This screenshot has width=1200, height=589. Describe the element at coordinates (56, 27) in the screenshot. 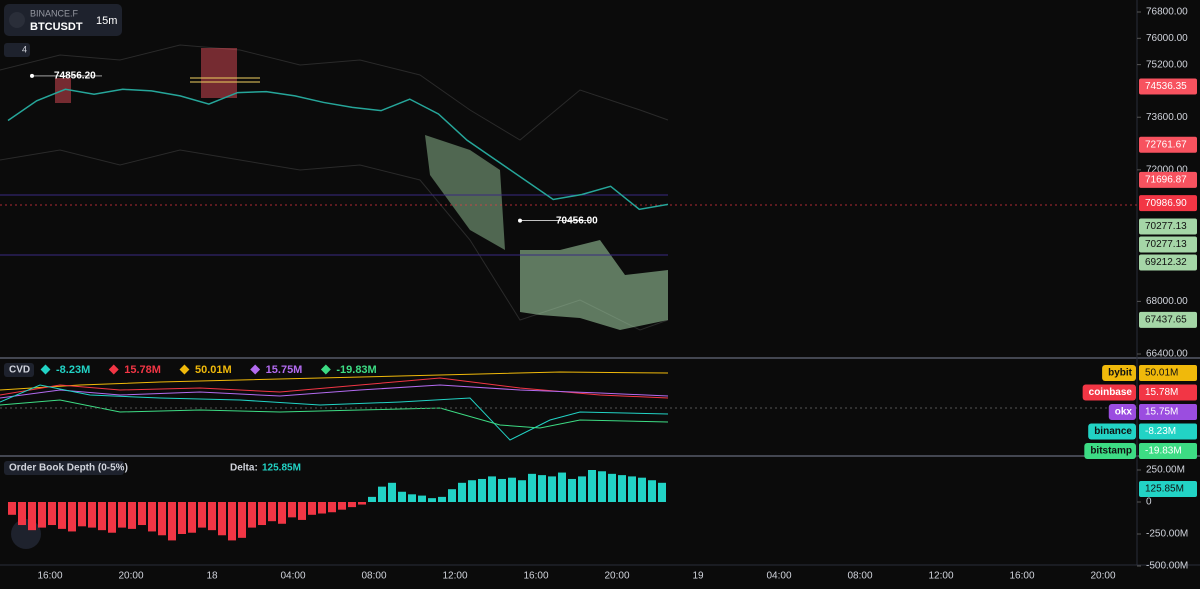

I see `symbol: BTCUSDT` at that location.